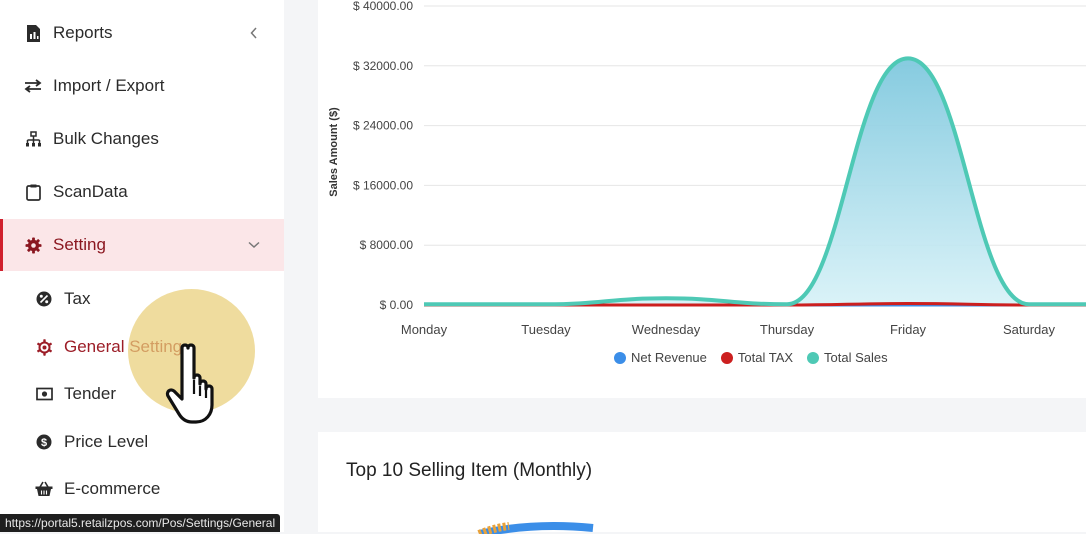  Describe the element at coordinates (254, 245) in the screenshot. I see `chevron-down-icon` at that location.